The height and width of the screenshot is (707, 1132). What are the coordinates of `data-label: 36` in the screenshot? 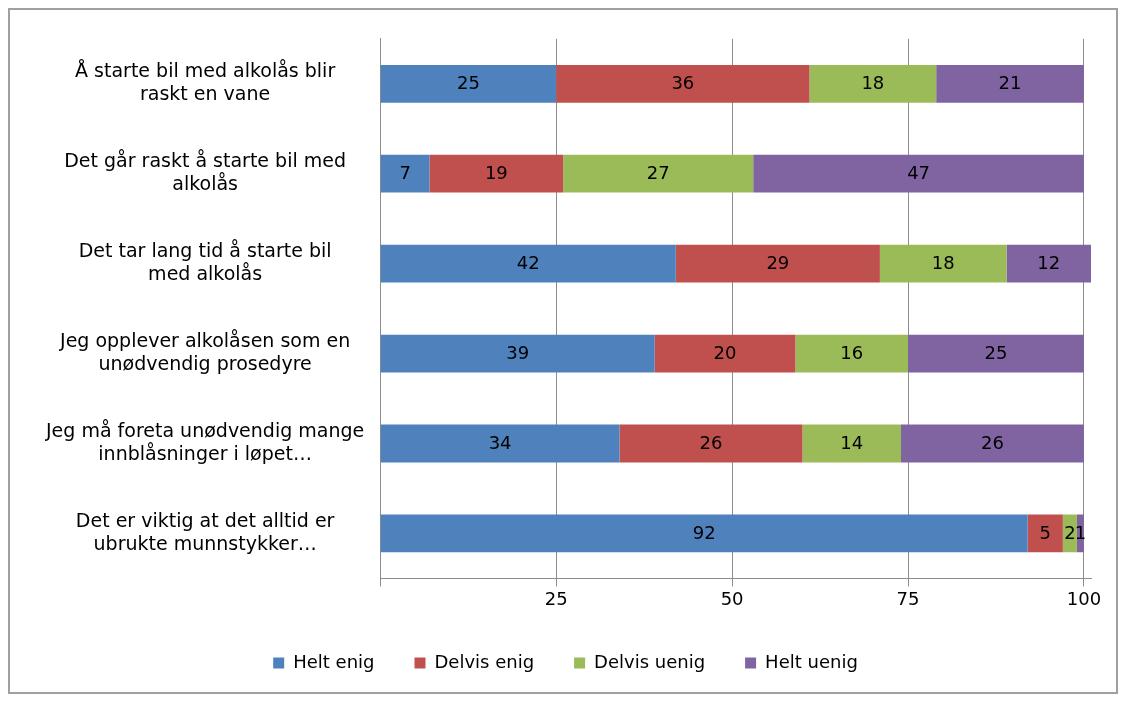 It's located at (683, 83).